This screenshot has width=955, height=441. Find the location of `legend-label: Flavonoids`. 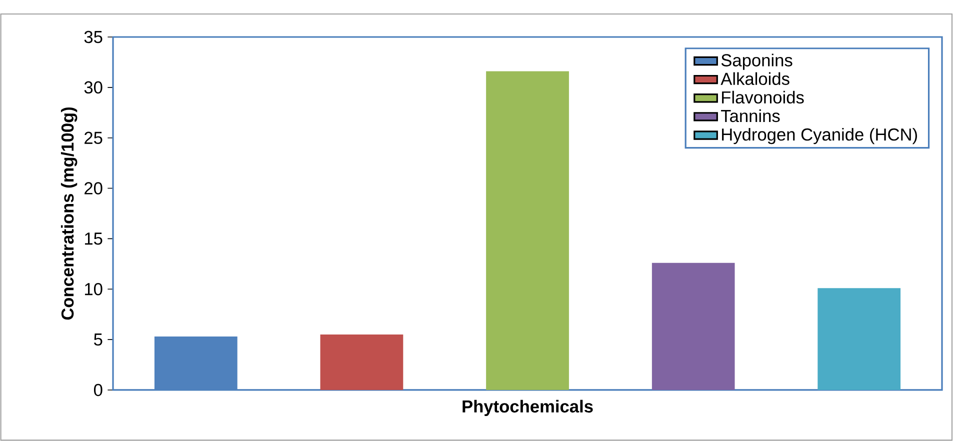

legend-label: Flavonoids is located at coordinates (763, 97).